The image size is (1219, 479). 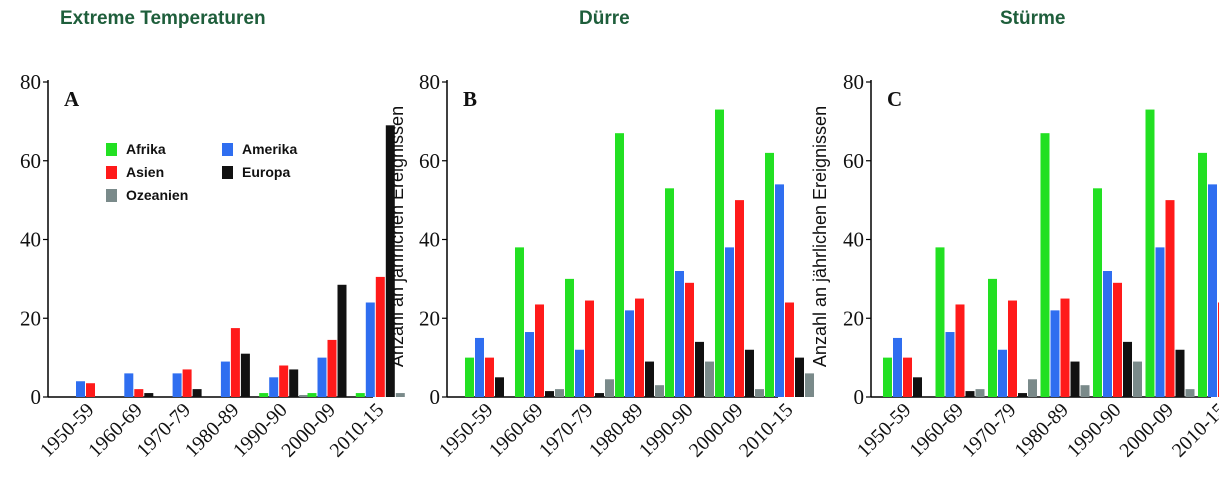 I want to click on legend-label-asien: Asien, so click(x=145, y=172).